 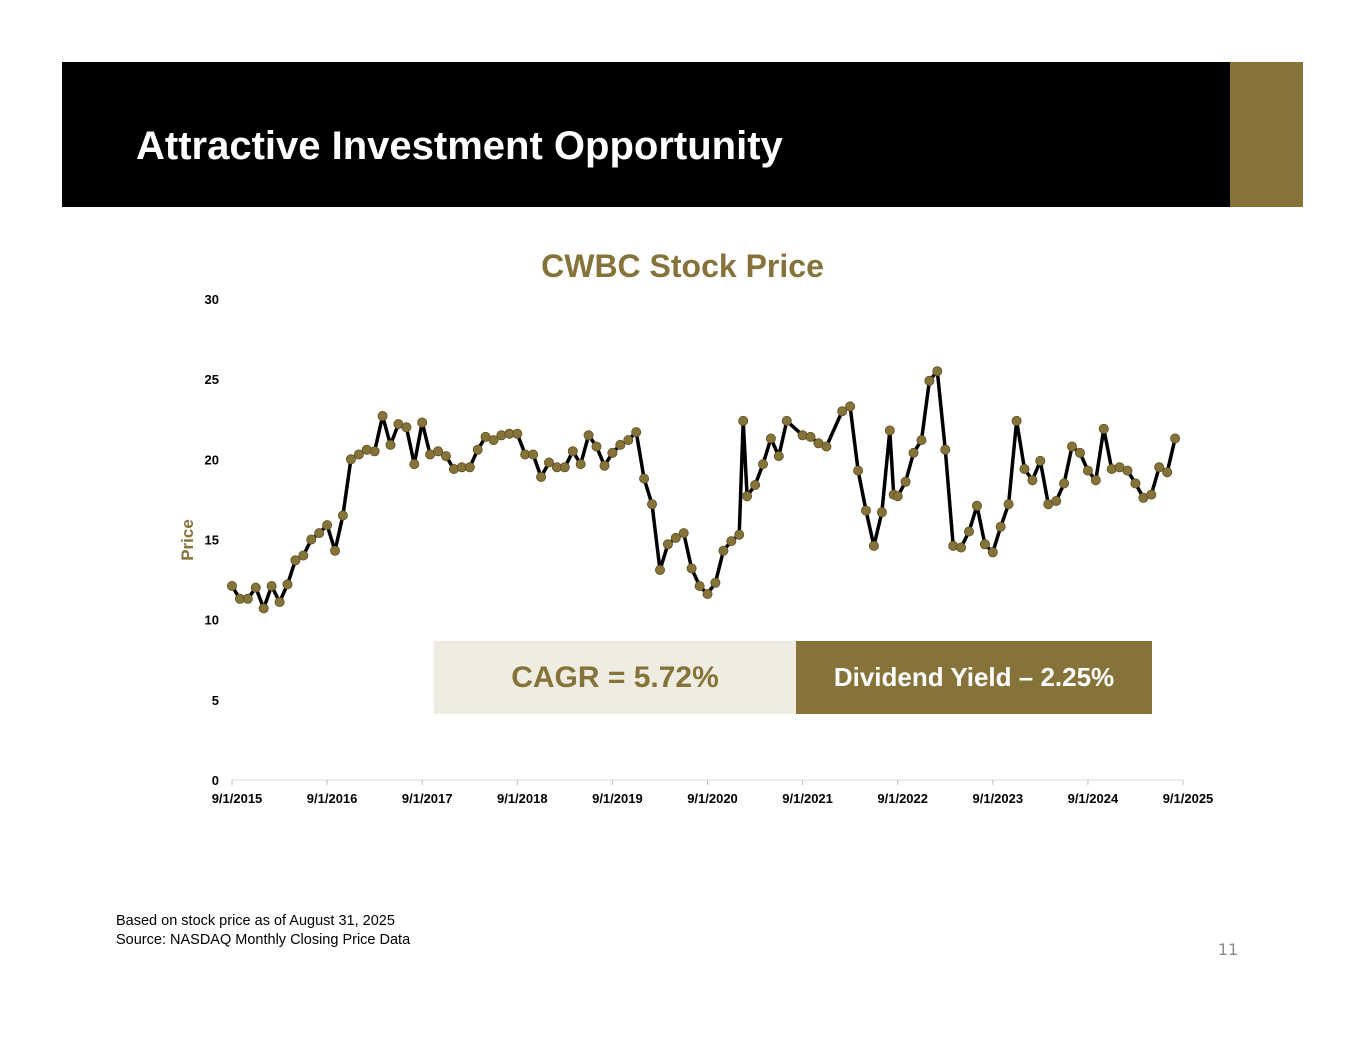 I want to click on x-tick-label: 9/1/2015, so click(x=237, y=798).